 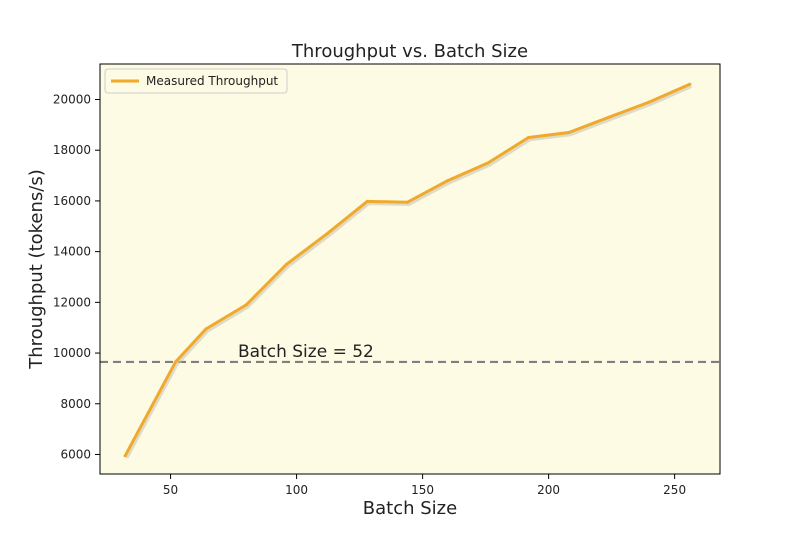 I want to click on y-tick-label: 20000, so click(x=72, y=99).